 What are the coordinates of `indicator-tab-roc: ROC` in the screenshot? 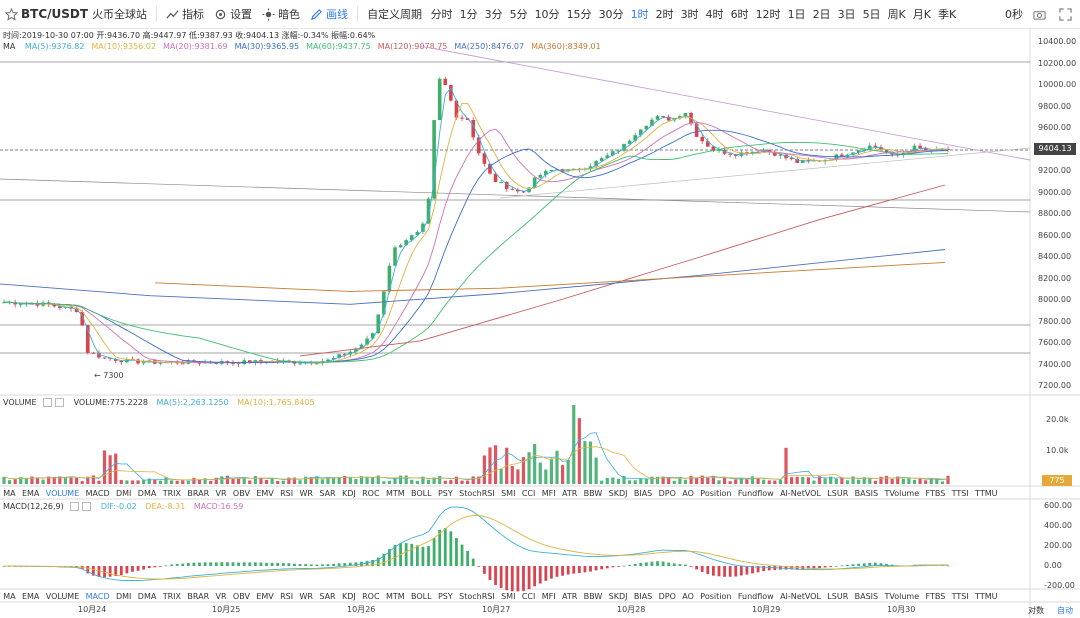 It's located at (371, 493).